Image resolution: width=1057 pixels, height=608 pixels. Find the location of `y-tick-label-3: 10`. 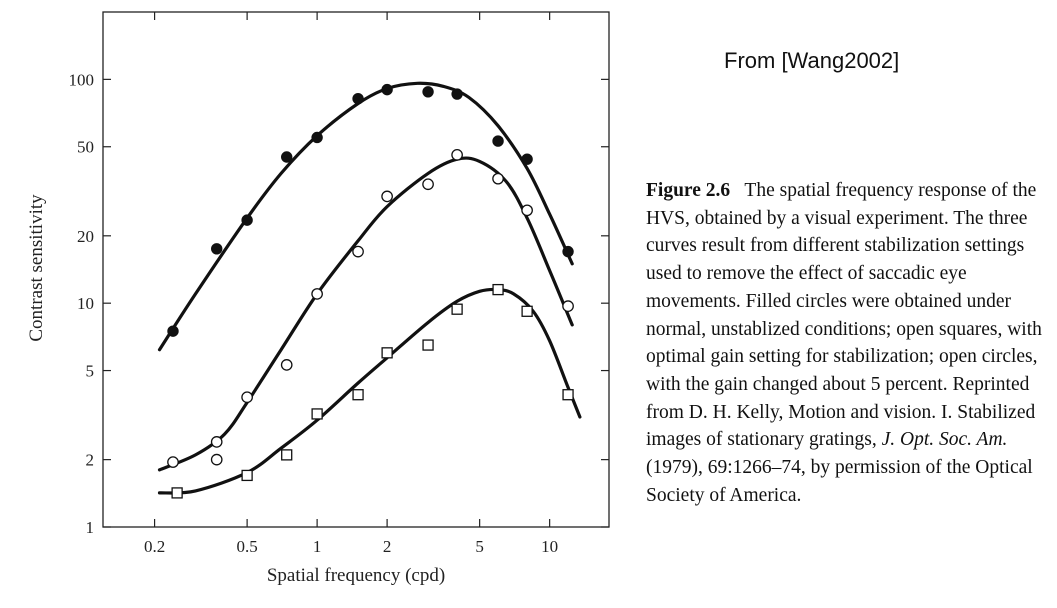

y-tick-label-3: 10 is located at coordinates (85, 303).